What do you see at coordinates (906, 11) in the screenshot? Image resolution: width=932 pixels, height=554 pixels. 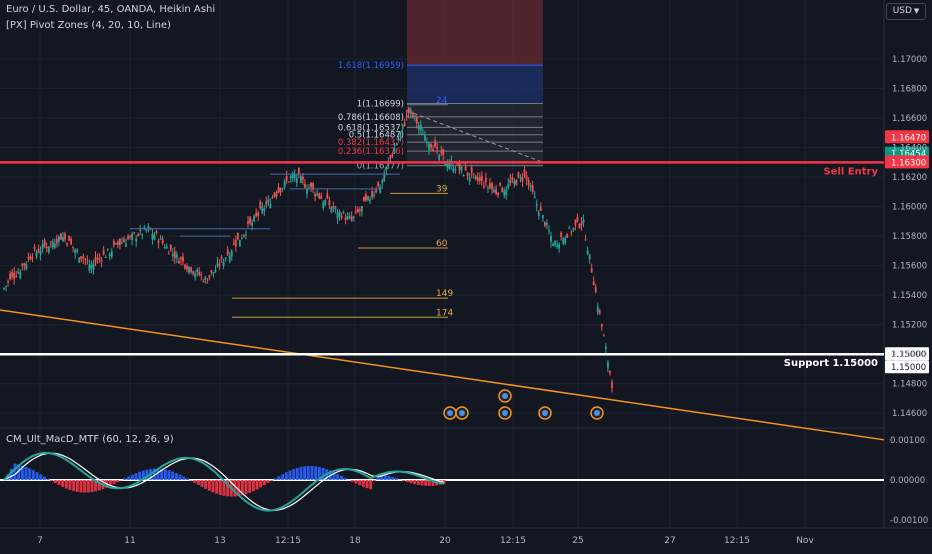 I see `currency-selector: USD▼` at bounding box center [906, 11].